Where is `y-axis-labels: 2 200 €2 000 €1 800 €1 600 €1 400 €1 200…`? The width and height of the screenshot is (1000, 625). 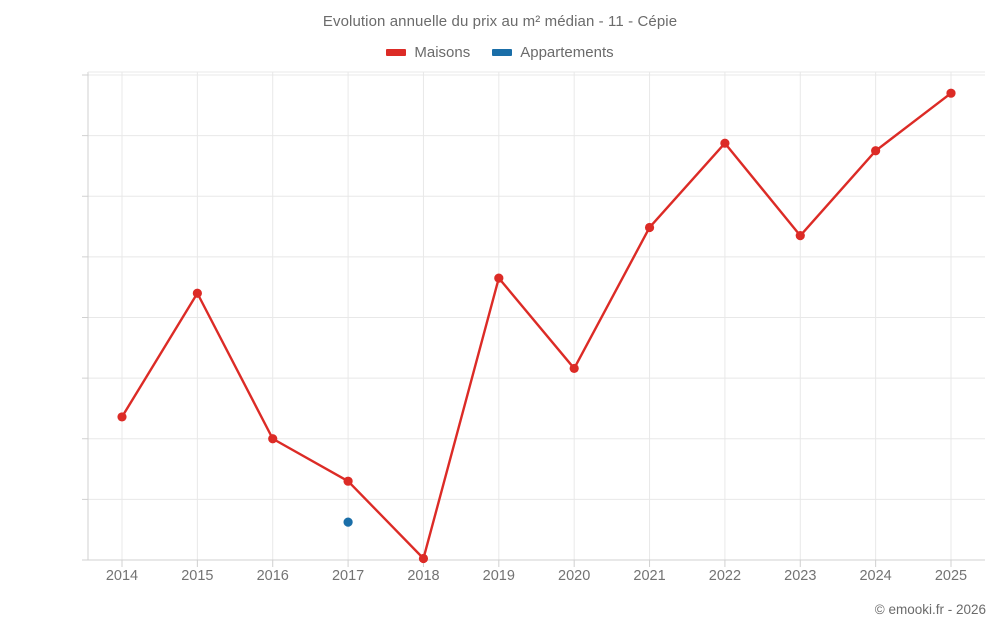
y-axis-labels: 2 200 €2 000 €1 800 €1 600 €1 400 €1 200… is located at coordinates (40, 312).